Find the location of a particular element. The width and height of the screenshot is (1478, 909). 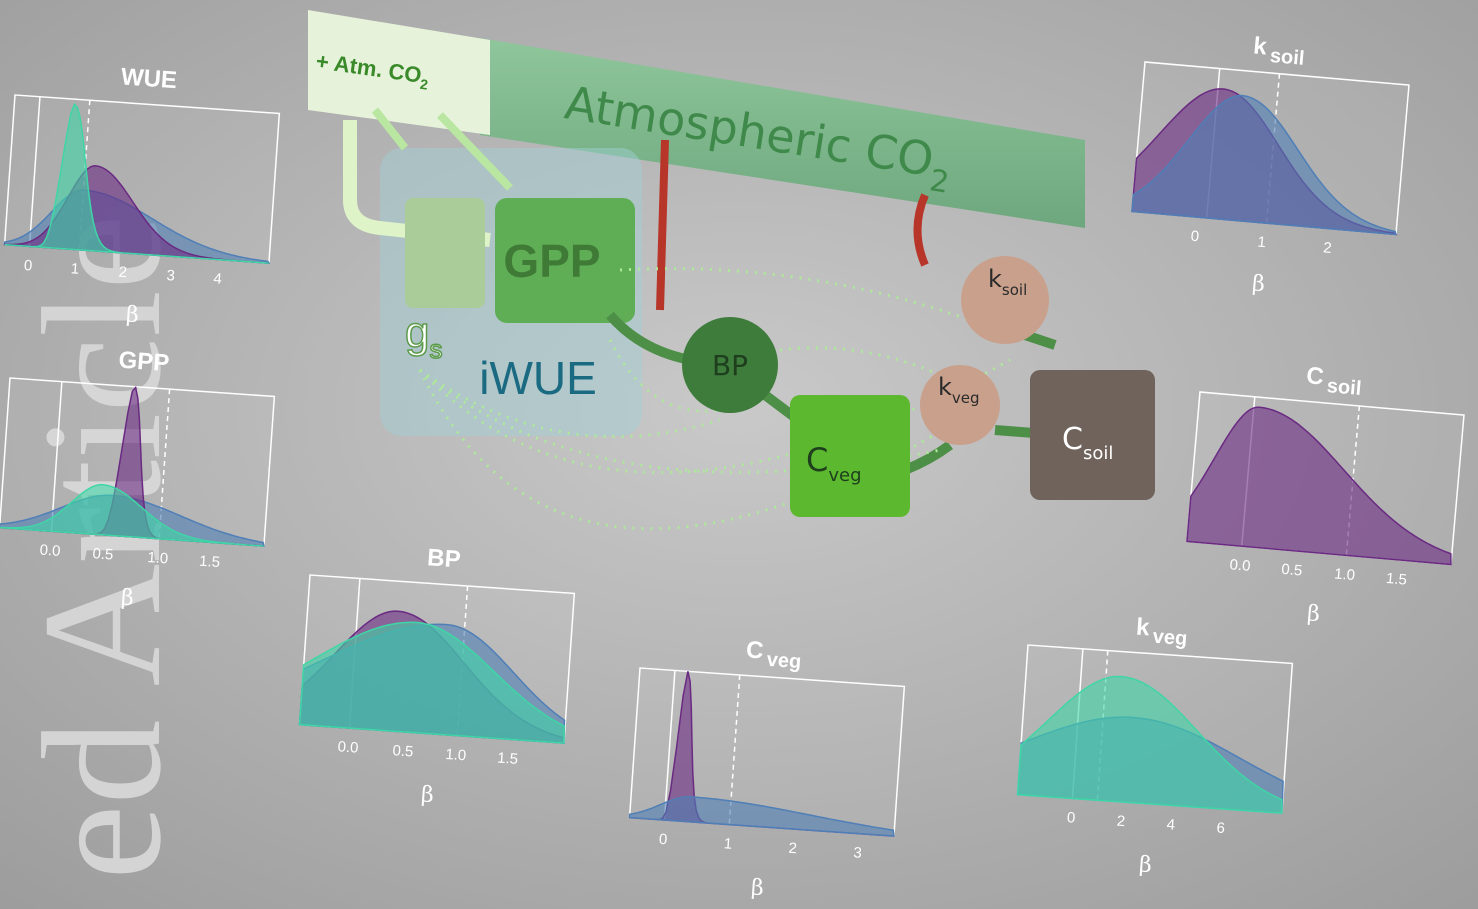

density-panel: GPP 0.0 0.5 1.0 1.5 β is located at coordinates (138, 479).